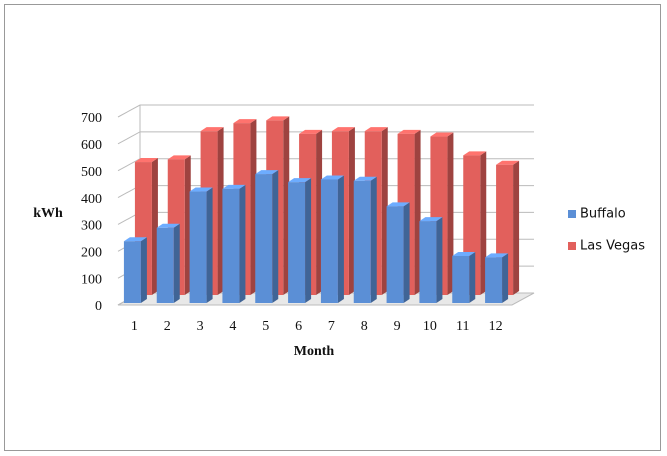 Image resolution: width=667 pixels, height=456 pixels. I want to click on y-tick-label: 100, so click(91, 279).